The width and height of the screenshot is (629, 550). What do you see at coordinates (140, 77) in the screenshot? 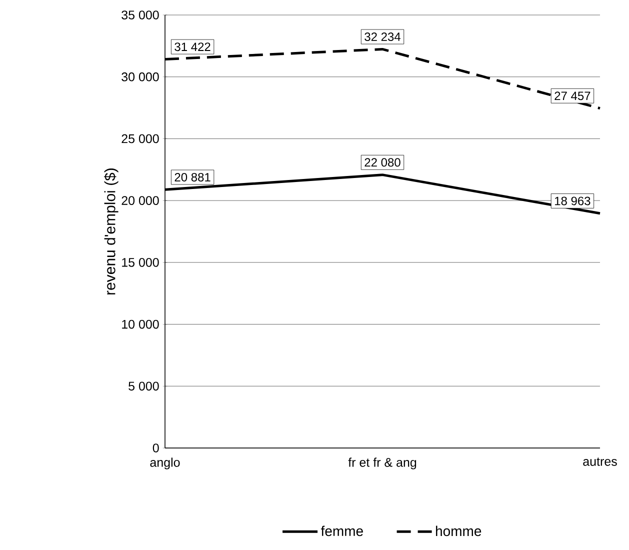
I see `y-tick-label: 30 000` at bounding box center [140, 77].